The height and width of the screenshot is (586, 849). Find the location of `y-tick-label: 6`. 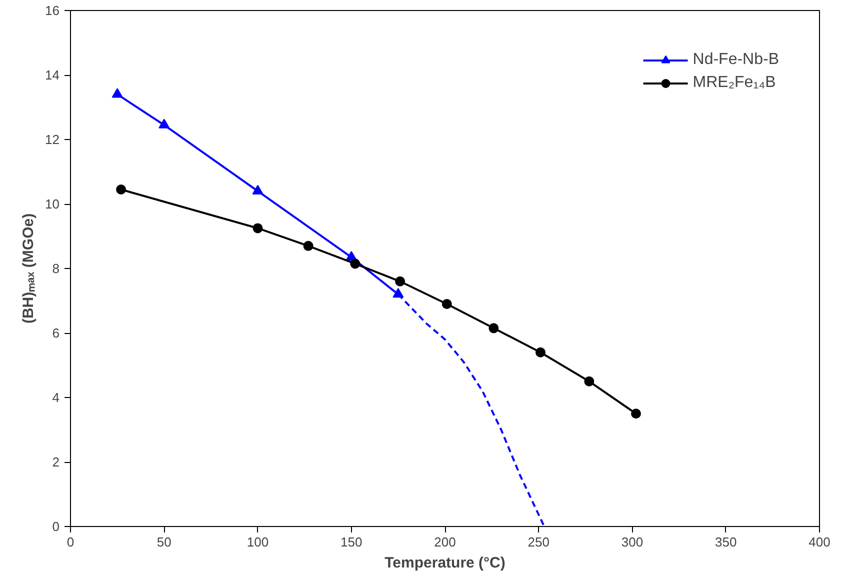

y-tick-label: 6 is located at coordinates (56, 333).